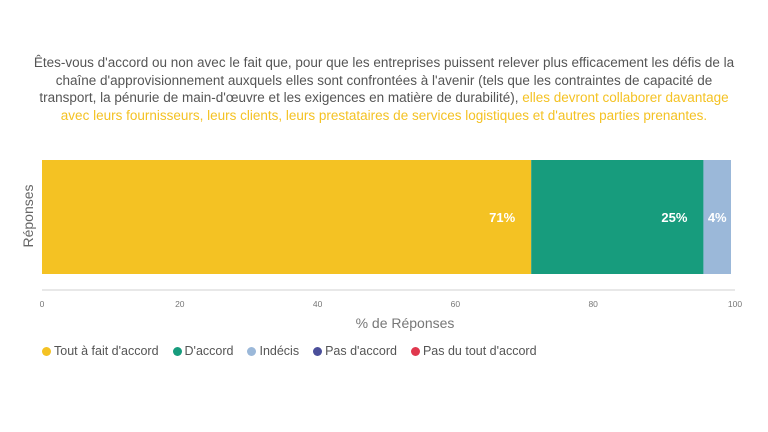  I want to click on y-axis: Réponses, so click(28, 215).